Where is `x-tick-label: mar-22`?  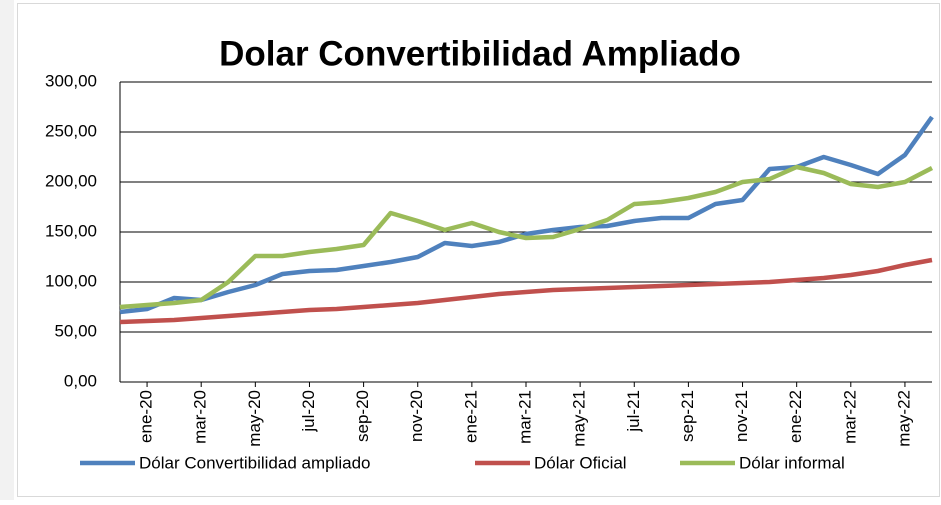 x-tick-label: mar-22 is located at coordinates (849, 417).